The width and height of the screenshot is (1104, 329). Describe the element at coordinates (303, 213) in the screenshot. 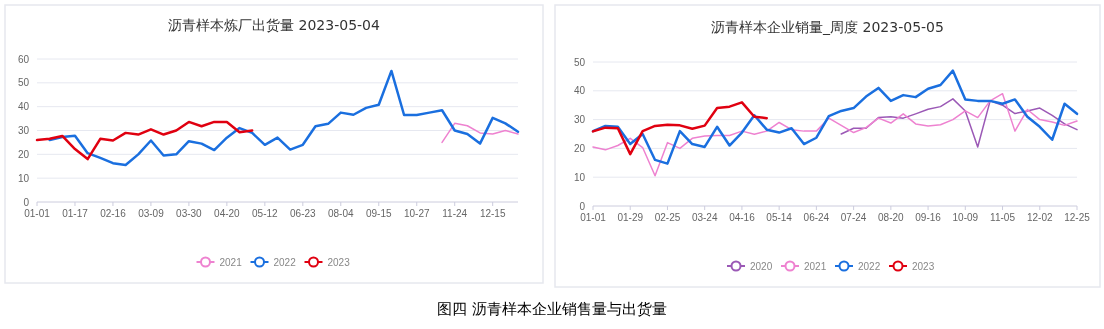

I see `x-tick-label: 06-23` at that location.